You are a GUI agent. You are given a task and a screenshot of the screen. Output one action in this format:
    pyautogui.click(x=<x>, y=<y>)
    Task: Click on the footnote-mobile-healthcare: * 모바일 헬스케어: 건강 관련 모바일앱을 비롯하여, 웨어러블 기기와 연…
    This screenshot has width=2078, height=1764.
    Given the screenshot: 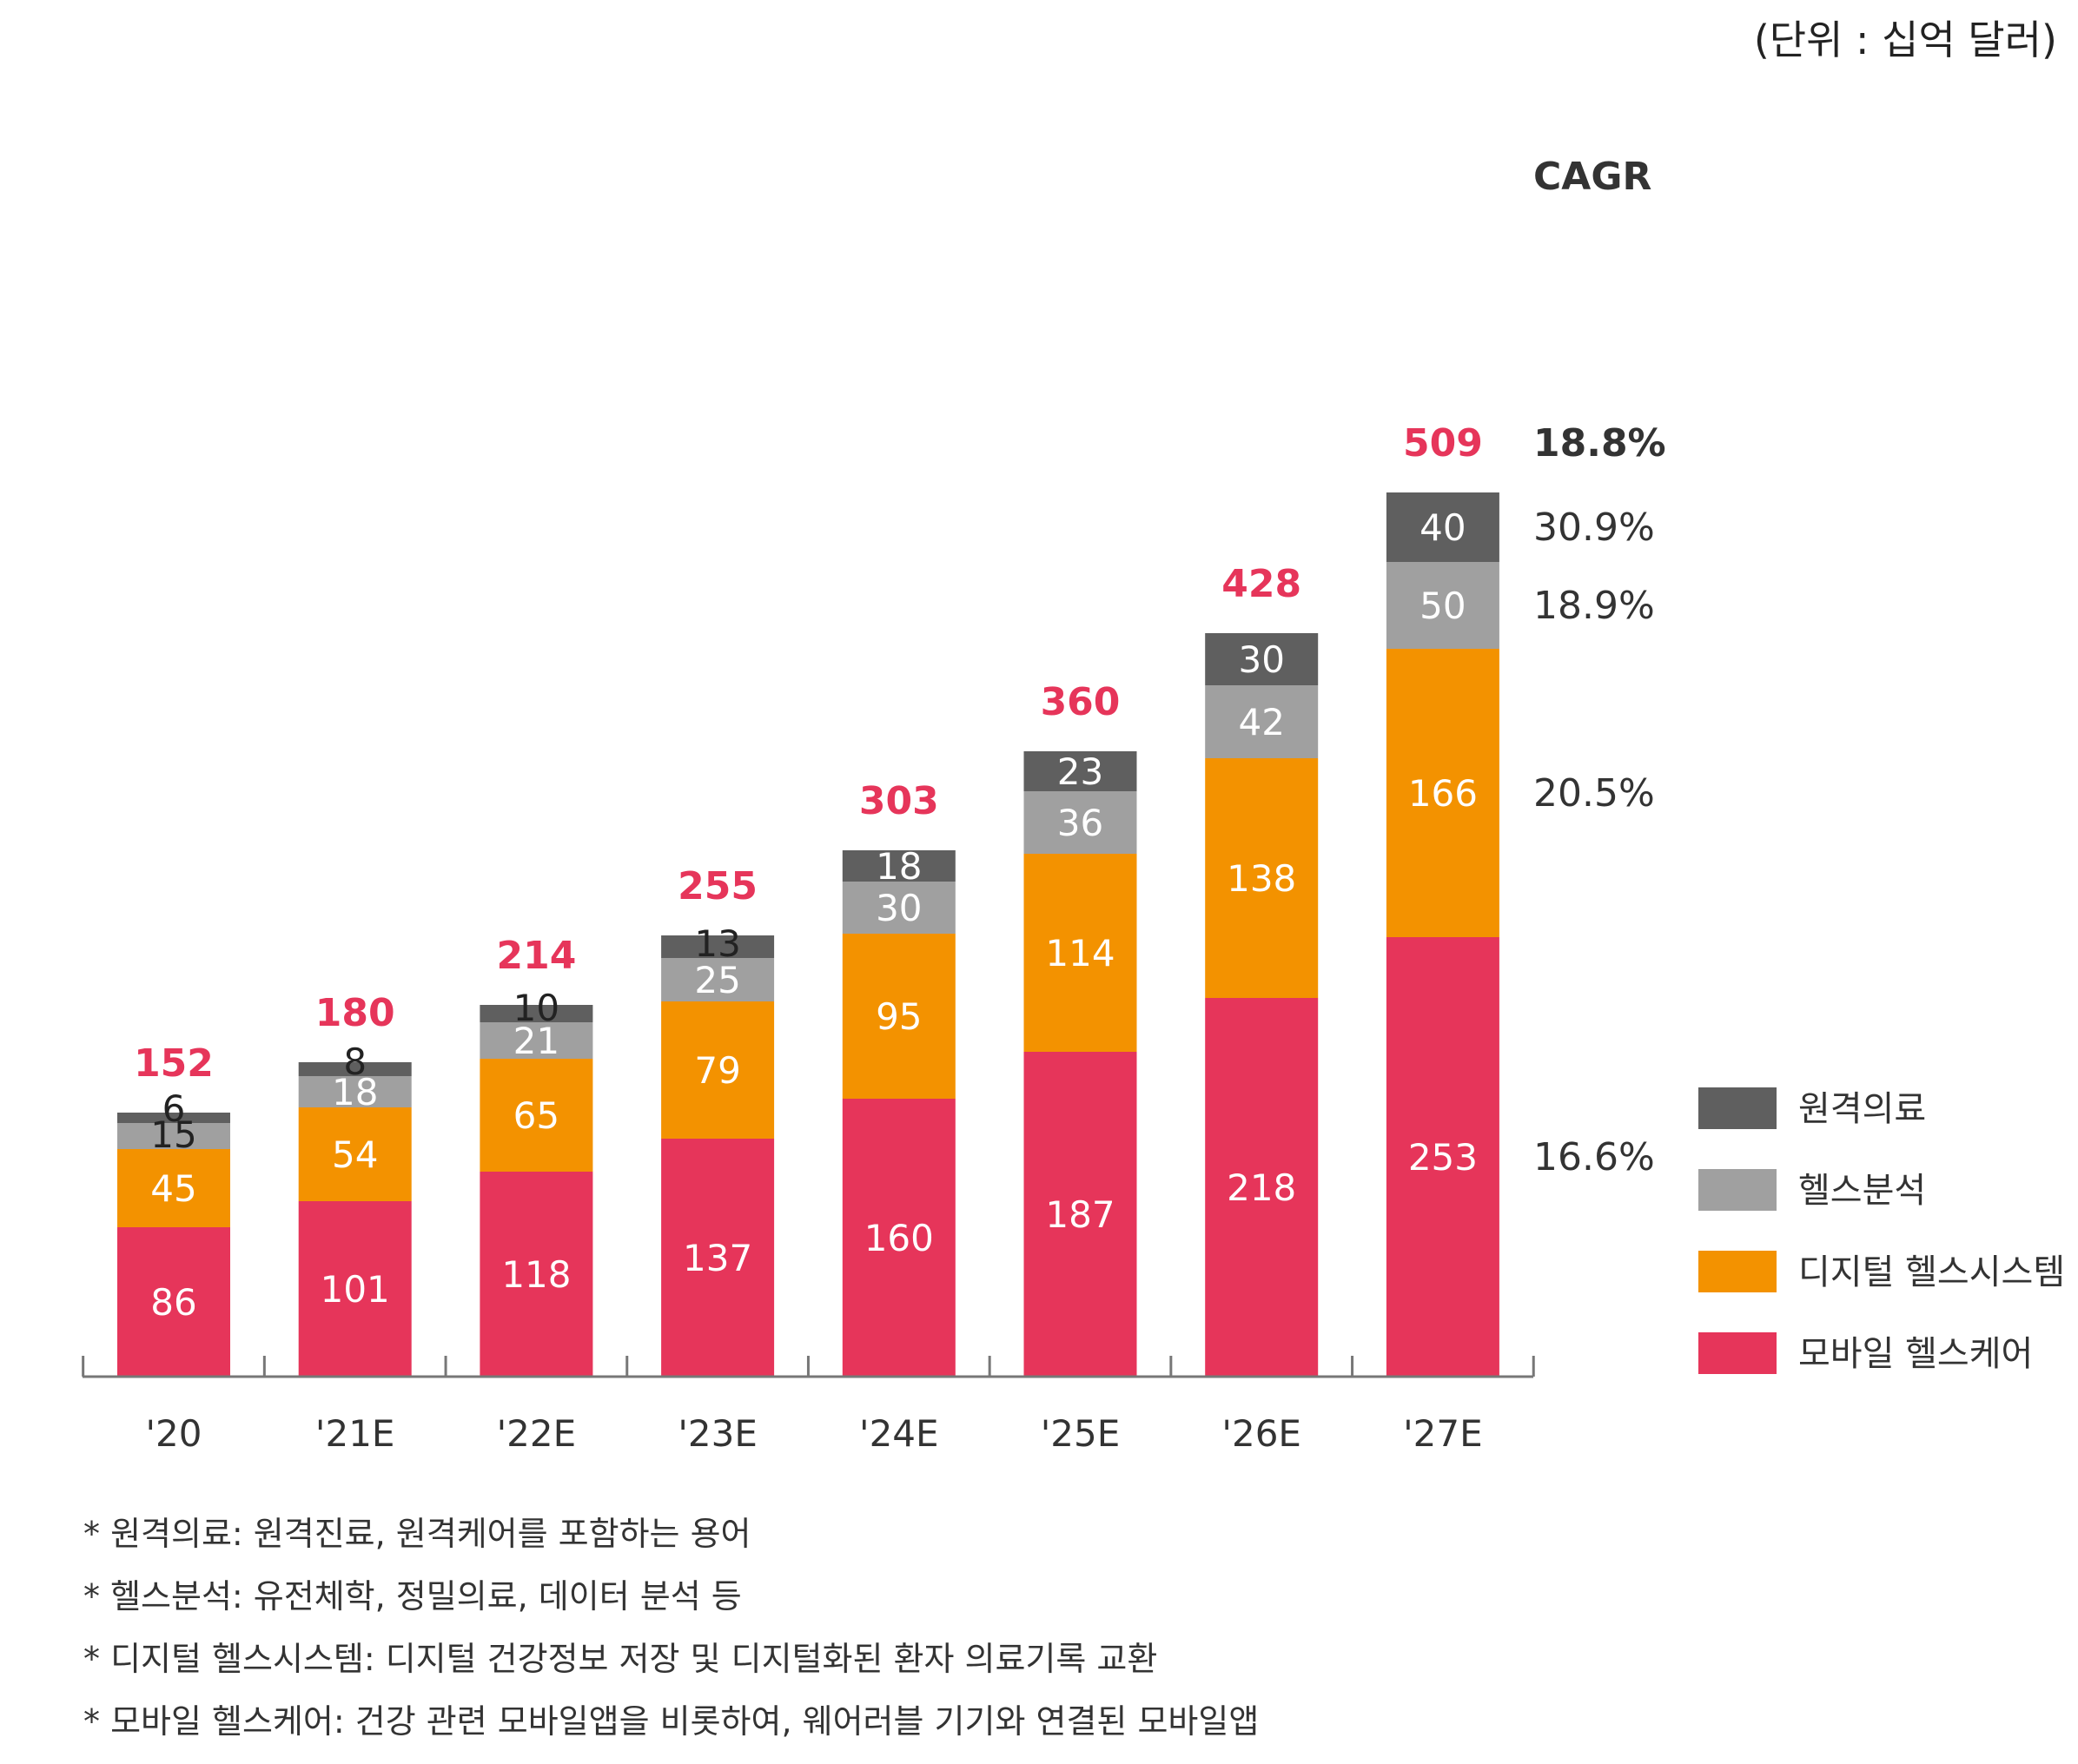 What is the action you would take?
    pyautogui.click(x=672, y=1721)
    